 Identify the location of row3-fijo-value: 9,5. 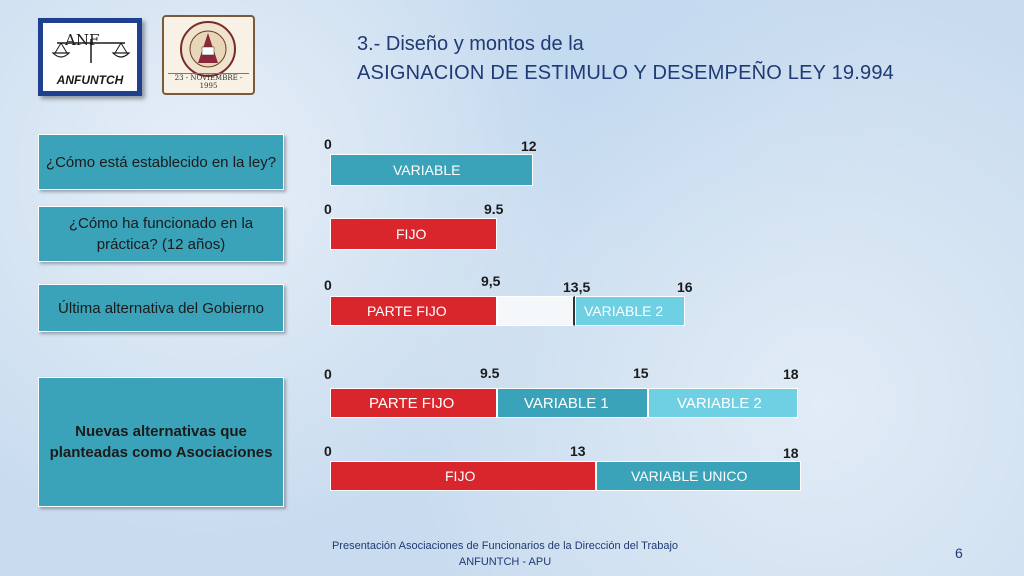
(491, 281).